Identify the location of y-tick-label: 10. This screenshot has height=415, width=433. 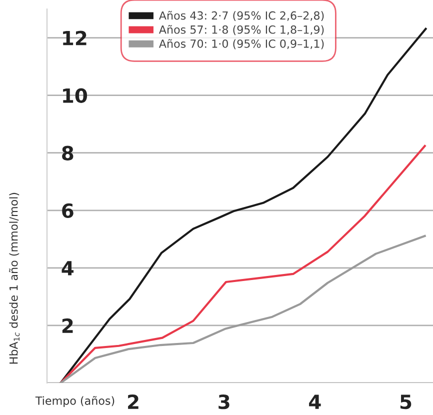
(75, 95).